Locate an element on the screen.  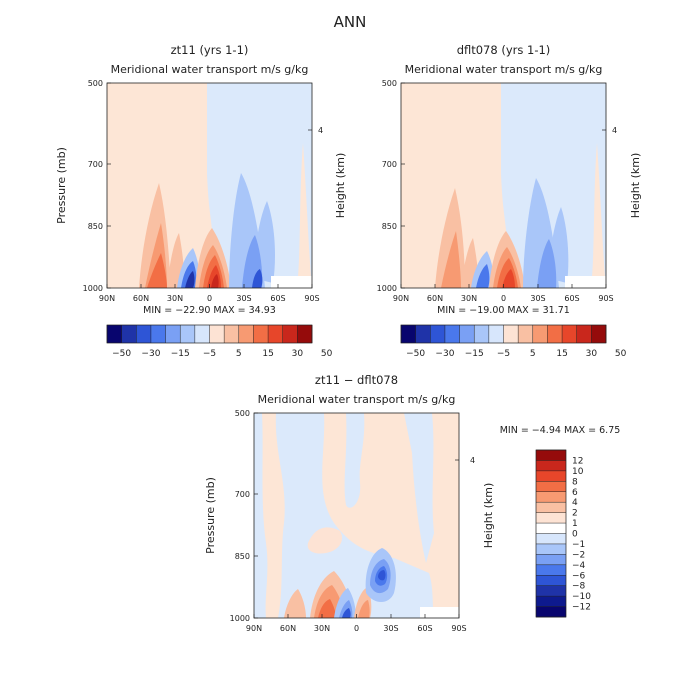
panel-title: zt11 (yrs 1-1) is located at coordinates (210, 50).